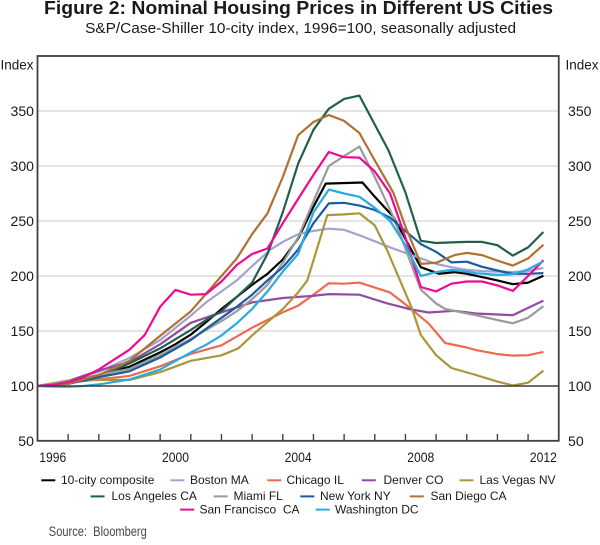  I want to click on svg-text: 10-city composite, so click(108, 480).